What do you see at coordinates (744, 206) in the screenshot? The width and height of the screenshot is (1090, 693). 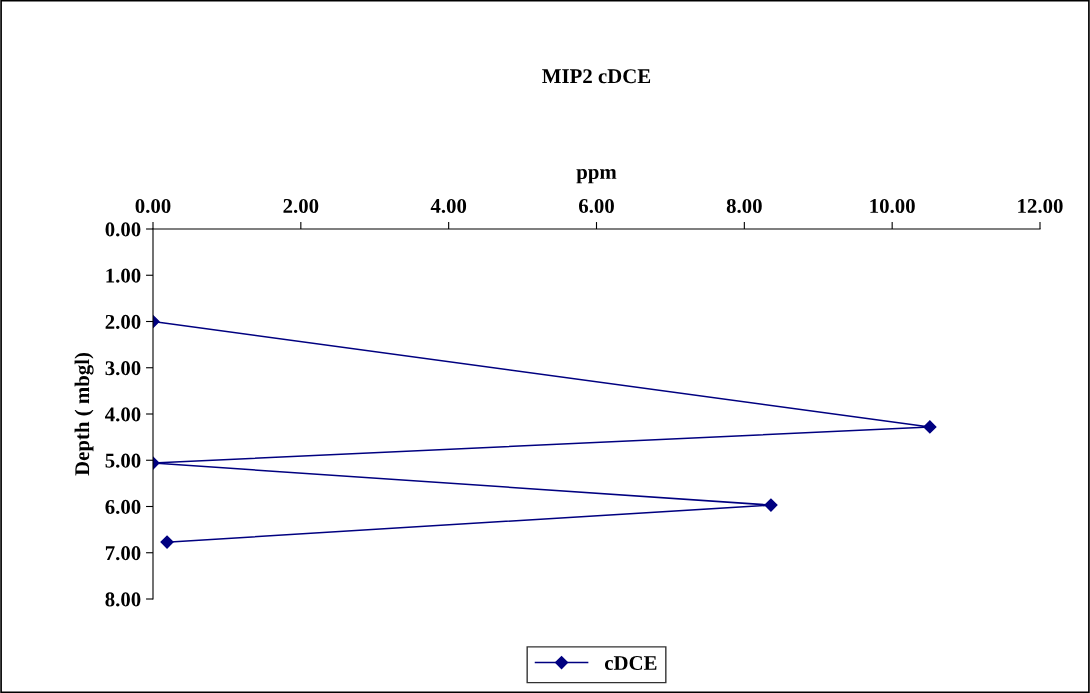 I see `x-tick-label: 8.00` at bounding box center [744, 206].